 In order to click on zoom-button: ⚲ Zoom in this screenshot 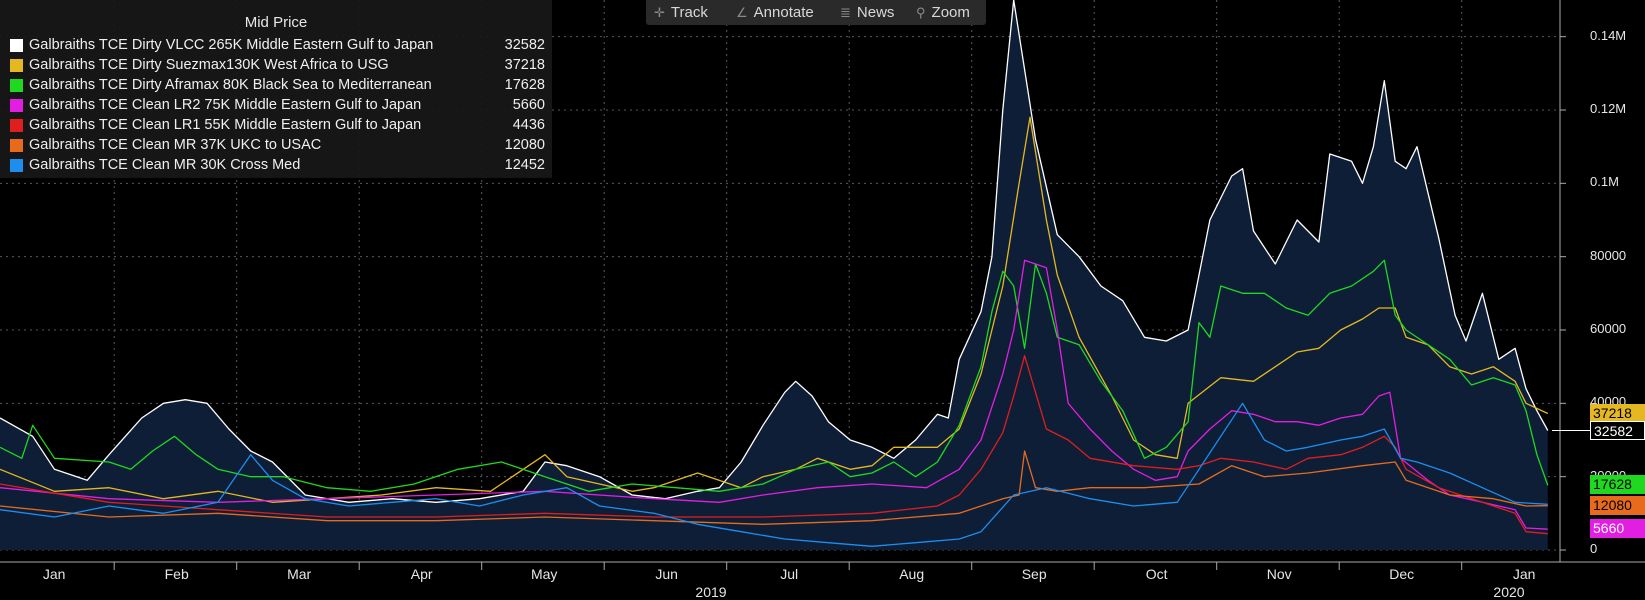, I will do `click(943, 12)`.